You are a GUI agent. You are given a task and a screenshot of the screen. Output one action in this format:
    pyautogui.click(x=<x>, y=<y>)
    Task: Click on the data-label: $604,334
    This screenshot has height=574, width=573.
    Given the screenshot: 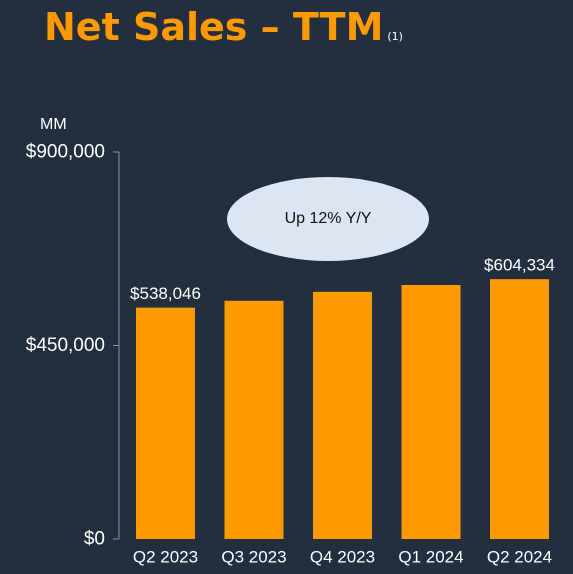 What is the action you would take?
    pyautogui.click(x=519, y=265)
    